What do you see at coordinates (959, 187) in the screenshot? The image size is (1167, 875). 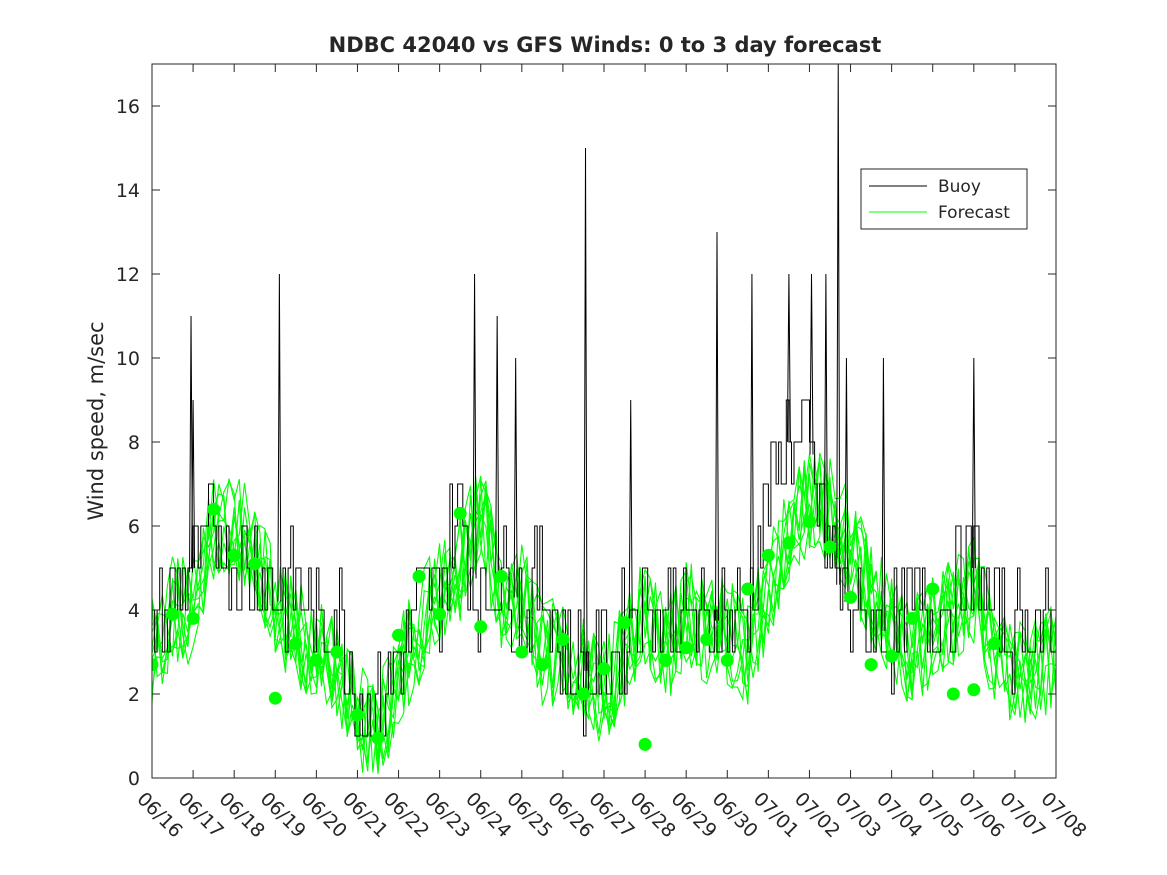 I see `legend-label: Buoy` at bounding box center [959, 187].